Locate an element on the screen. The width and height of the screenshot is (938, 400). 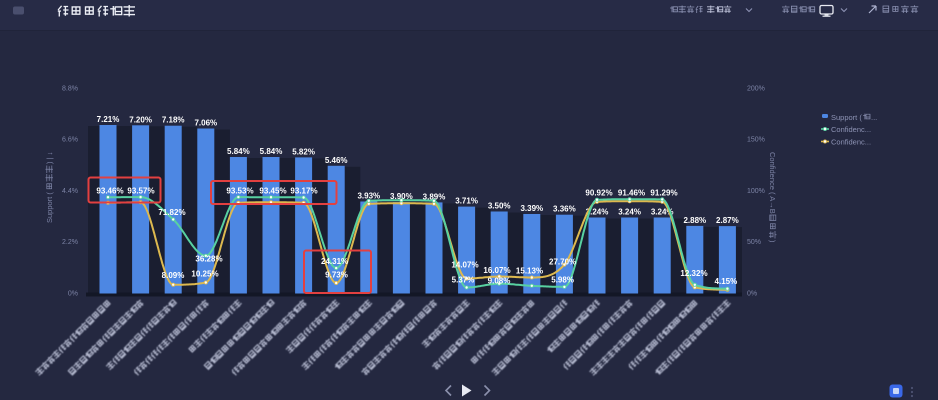
svg-text: 3.93% is located at coordinates (368, 196).